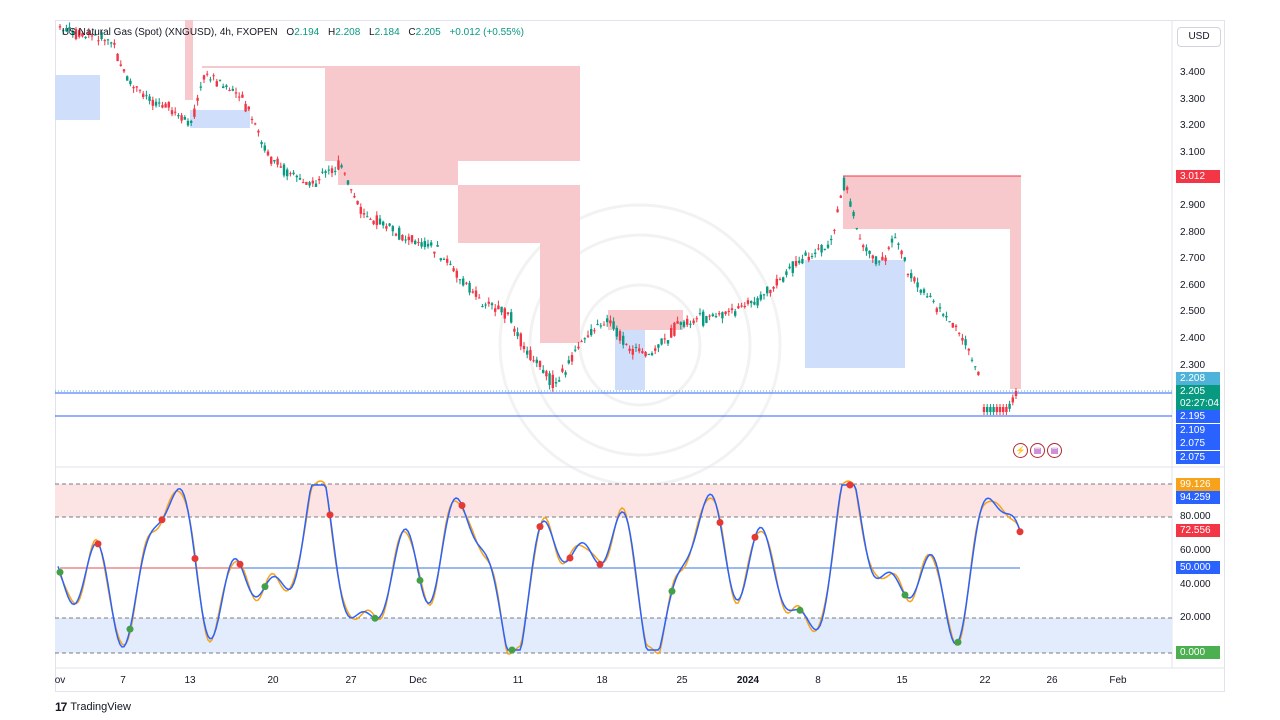 The height and width of the screenshot is (720, 1280). Describe the element at coordinates (1198, 378) in the screenshot. I see `high-price-tag: 2.208` at that location.